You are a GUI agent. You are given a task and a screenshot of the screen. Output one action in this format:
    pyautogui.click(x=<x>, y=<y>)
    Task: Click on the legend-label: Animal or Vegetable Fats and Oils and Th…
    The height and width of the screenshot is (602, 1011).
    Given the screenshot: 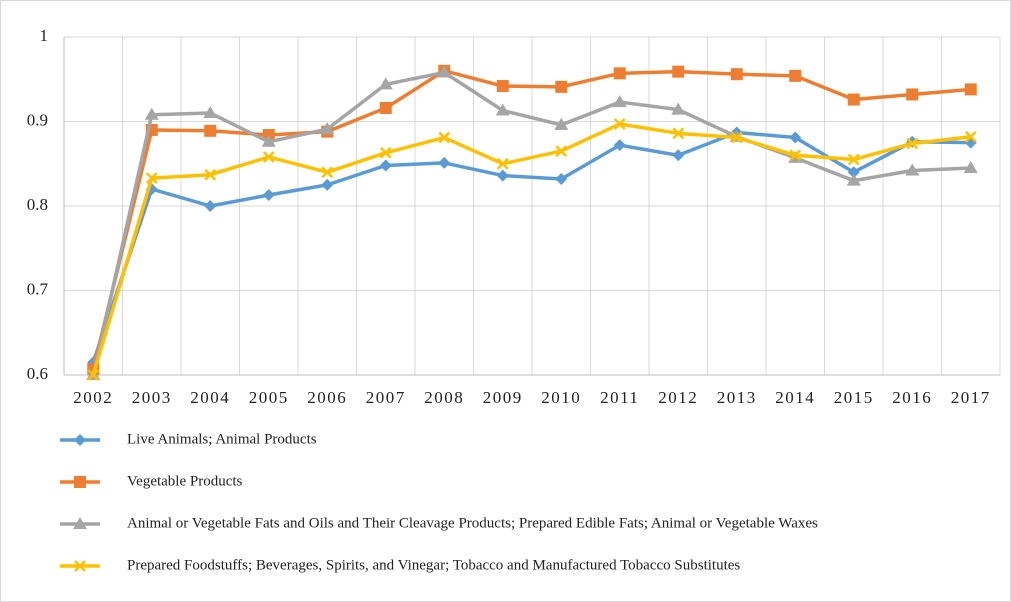 What is the action you would take?
    pyautogui.click(x=472, y=523)
    